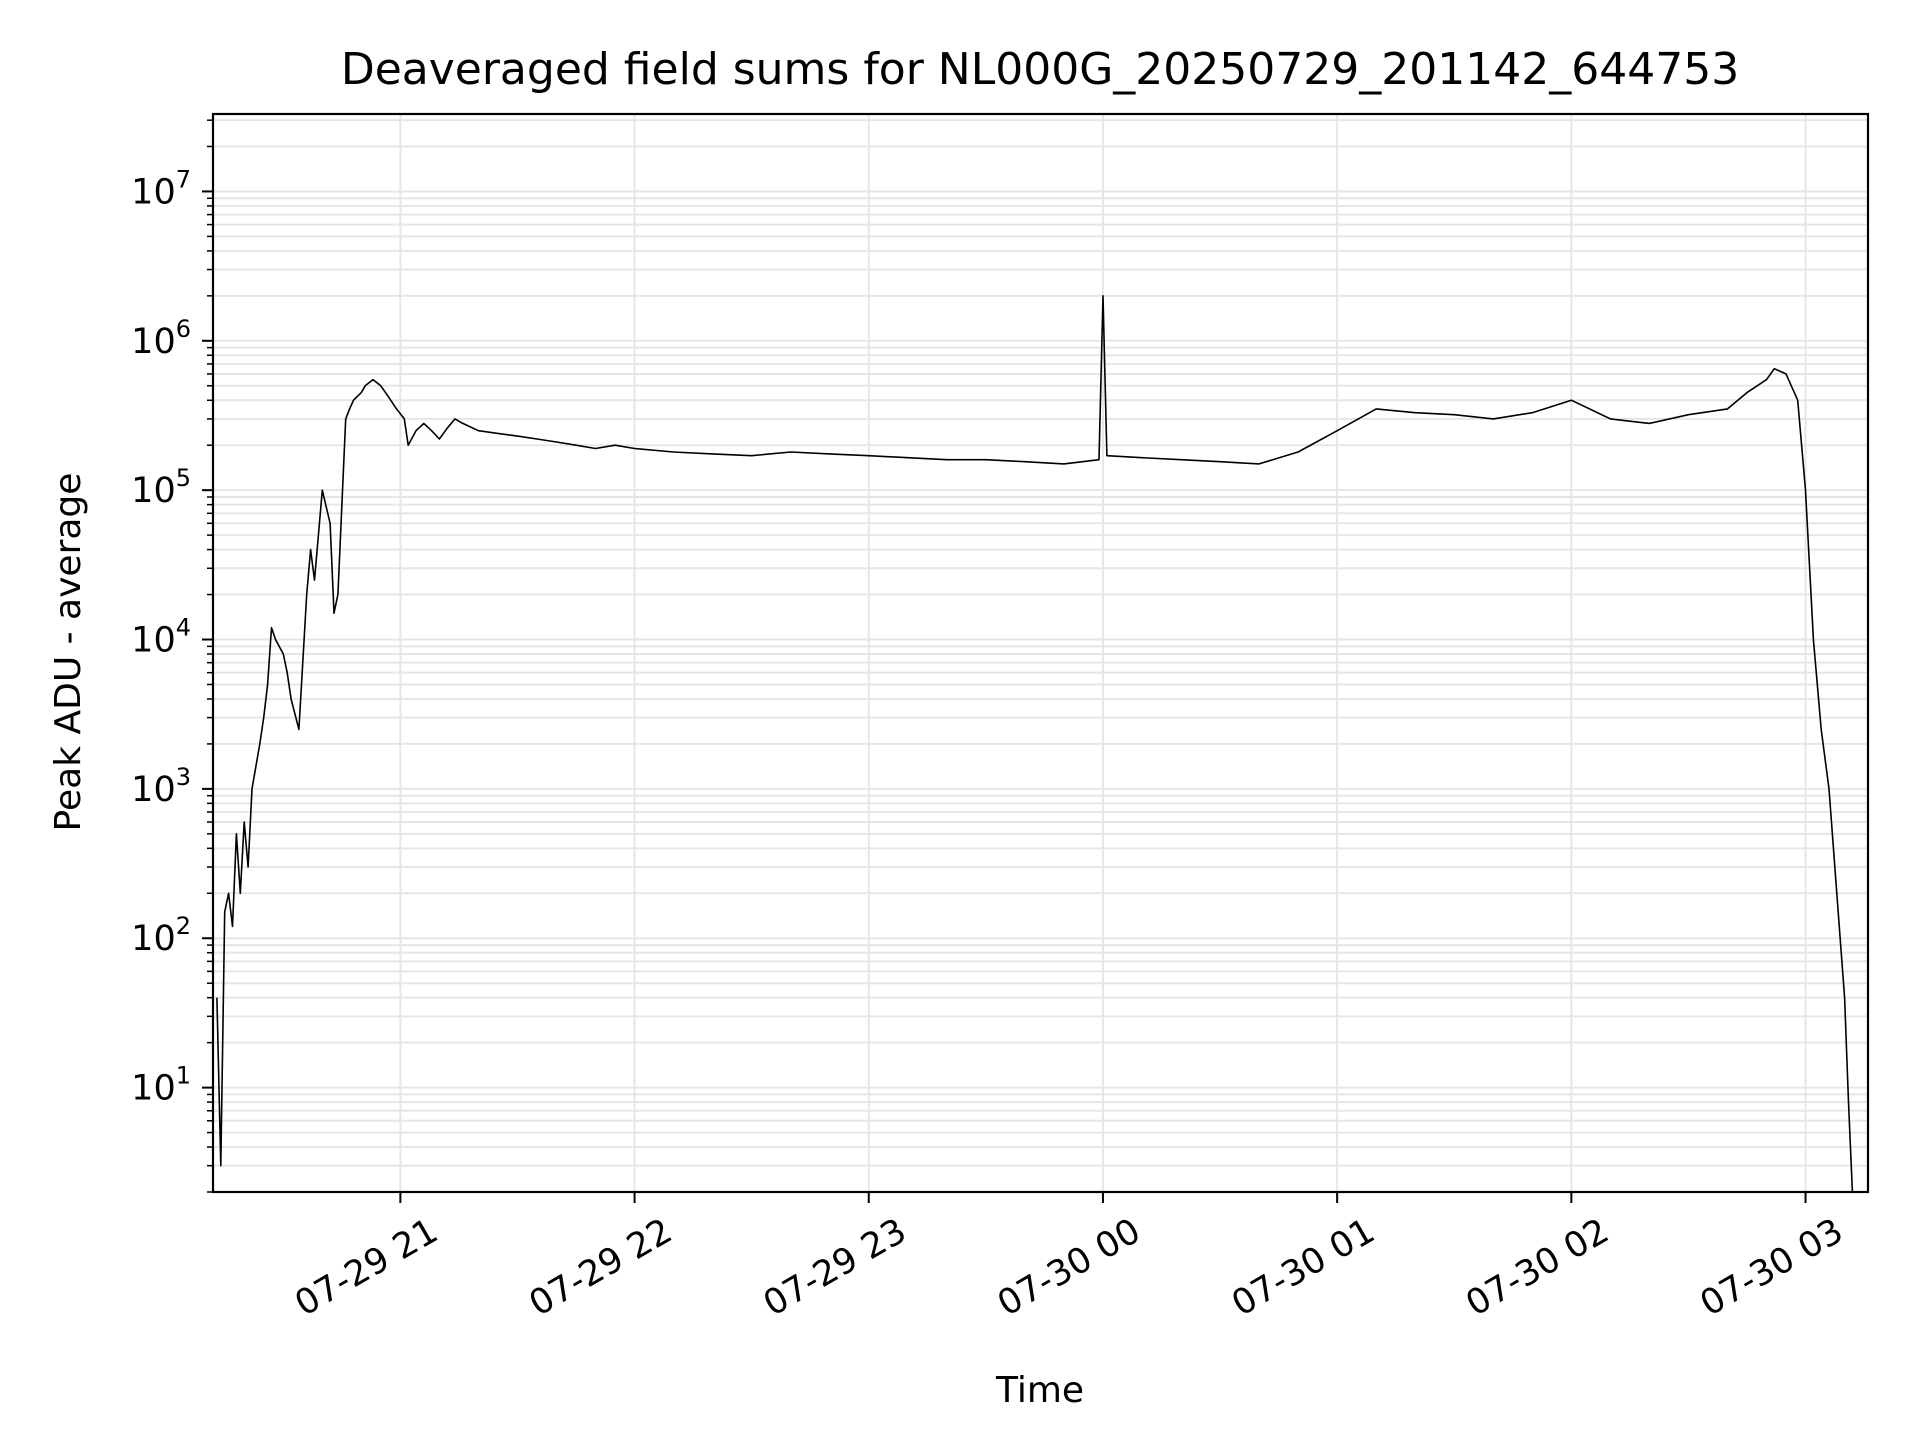 Image resolution: width=1920 pixels, height=1440 pixels. Describe the element at coordinates (161, 1085) in the screenshot. I see `y-tick-label: 10¹` at that location.